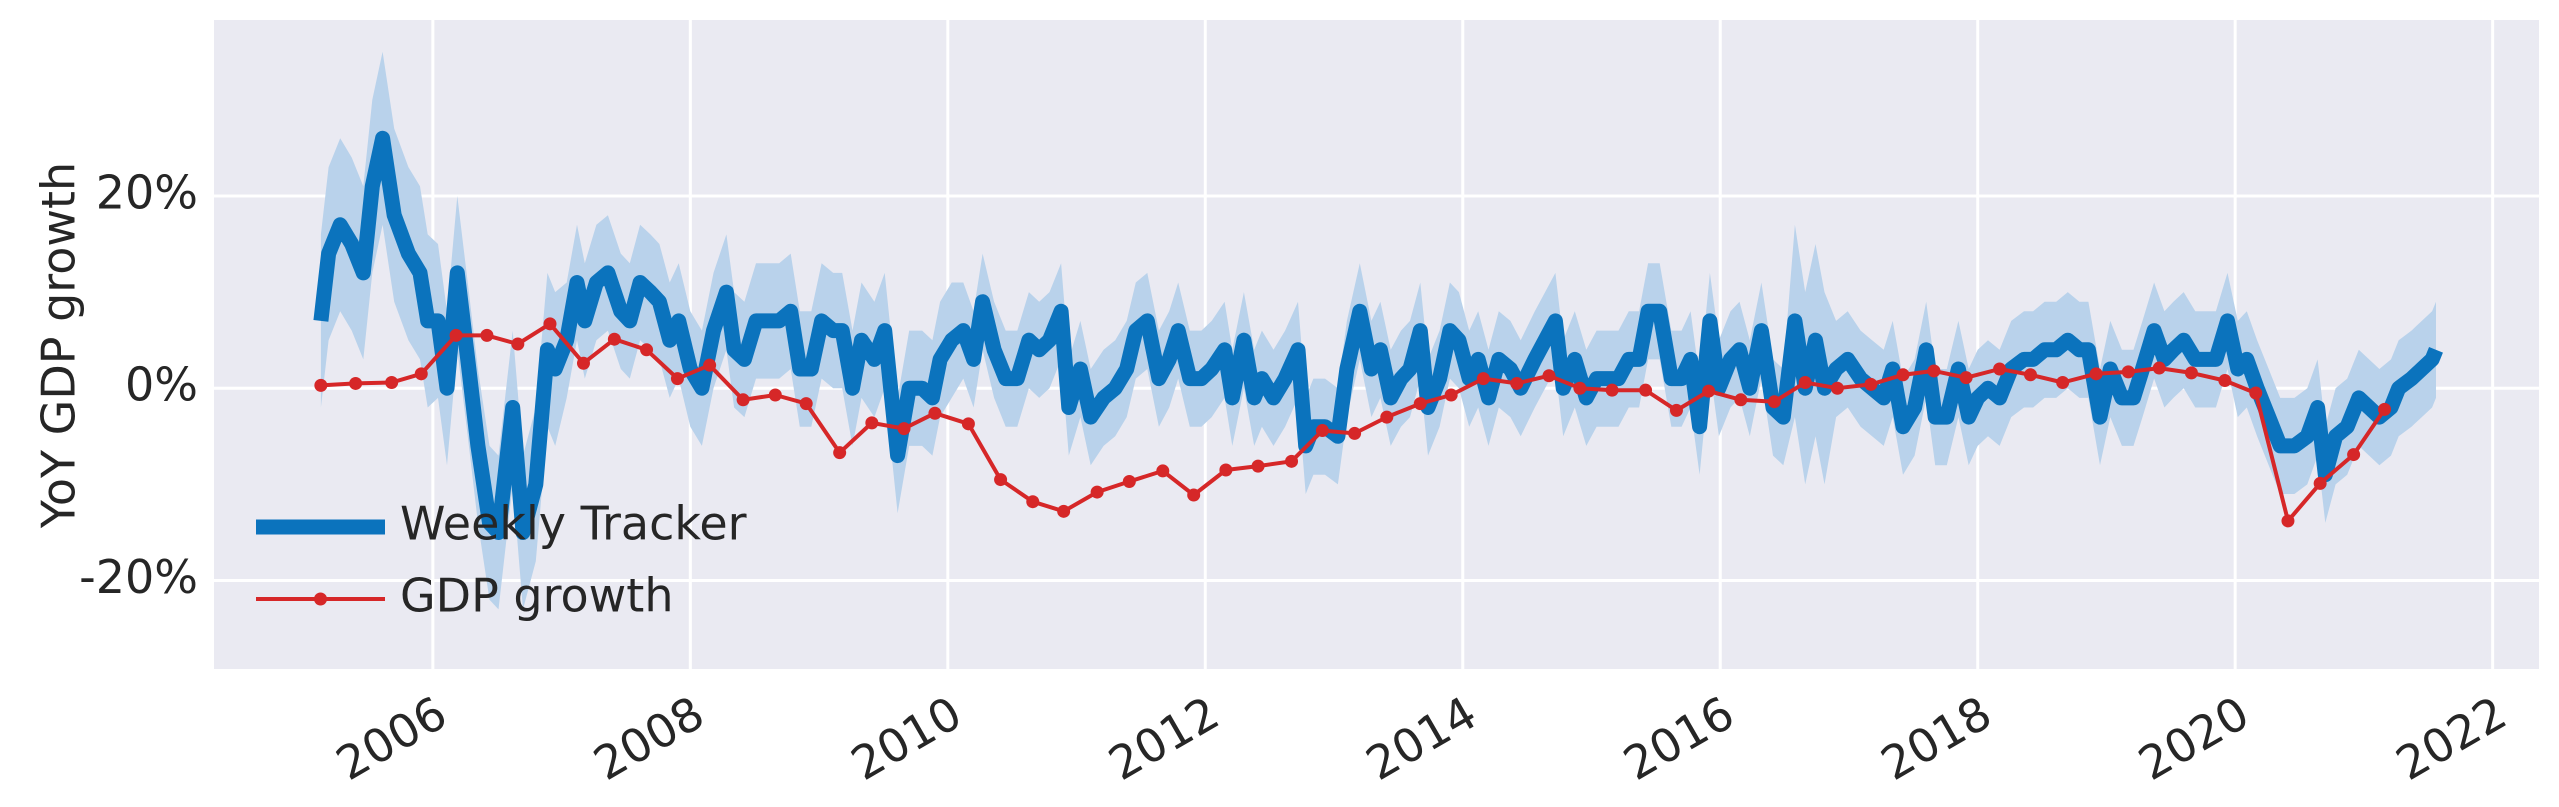  Describe the element at coordinates (2193, 738) in the screenshot. I see `x-tick-label: 2020` at that location.